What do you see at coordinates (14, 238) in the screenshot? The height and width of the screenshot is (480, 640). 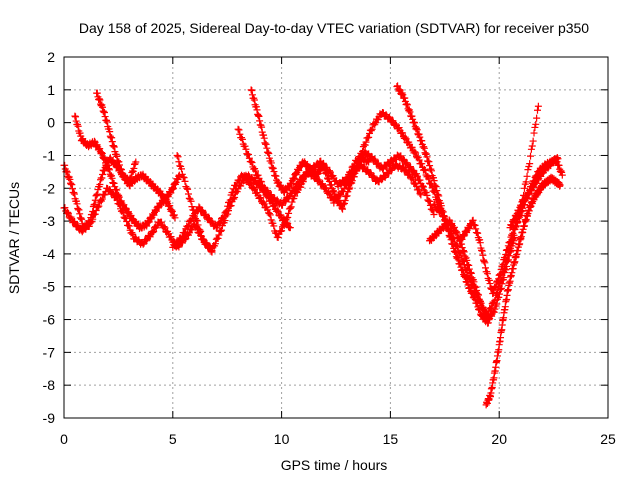 I see `y-axis-label: SDTVAR / TECUs` at bounding box center [14, 238].